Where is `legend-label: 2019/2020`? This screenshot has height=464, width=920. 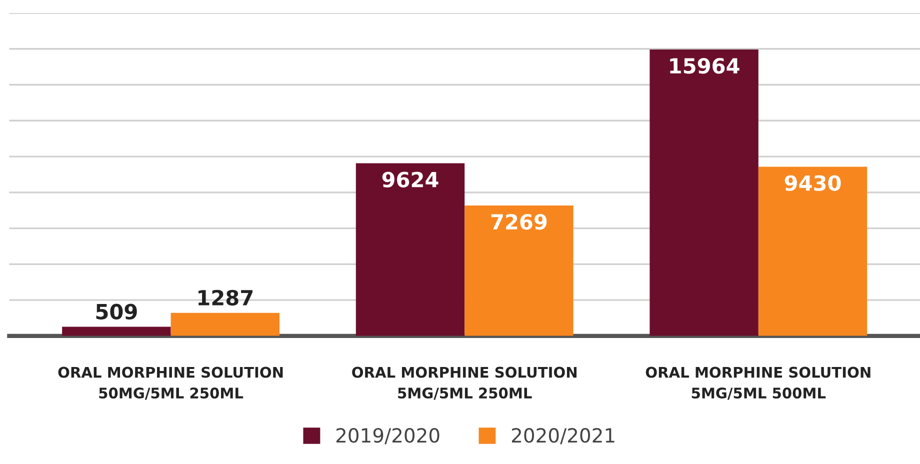 legend-label: 2019/2020 is located at coordinates (388, 436).